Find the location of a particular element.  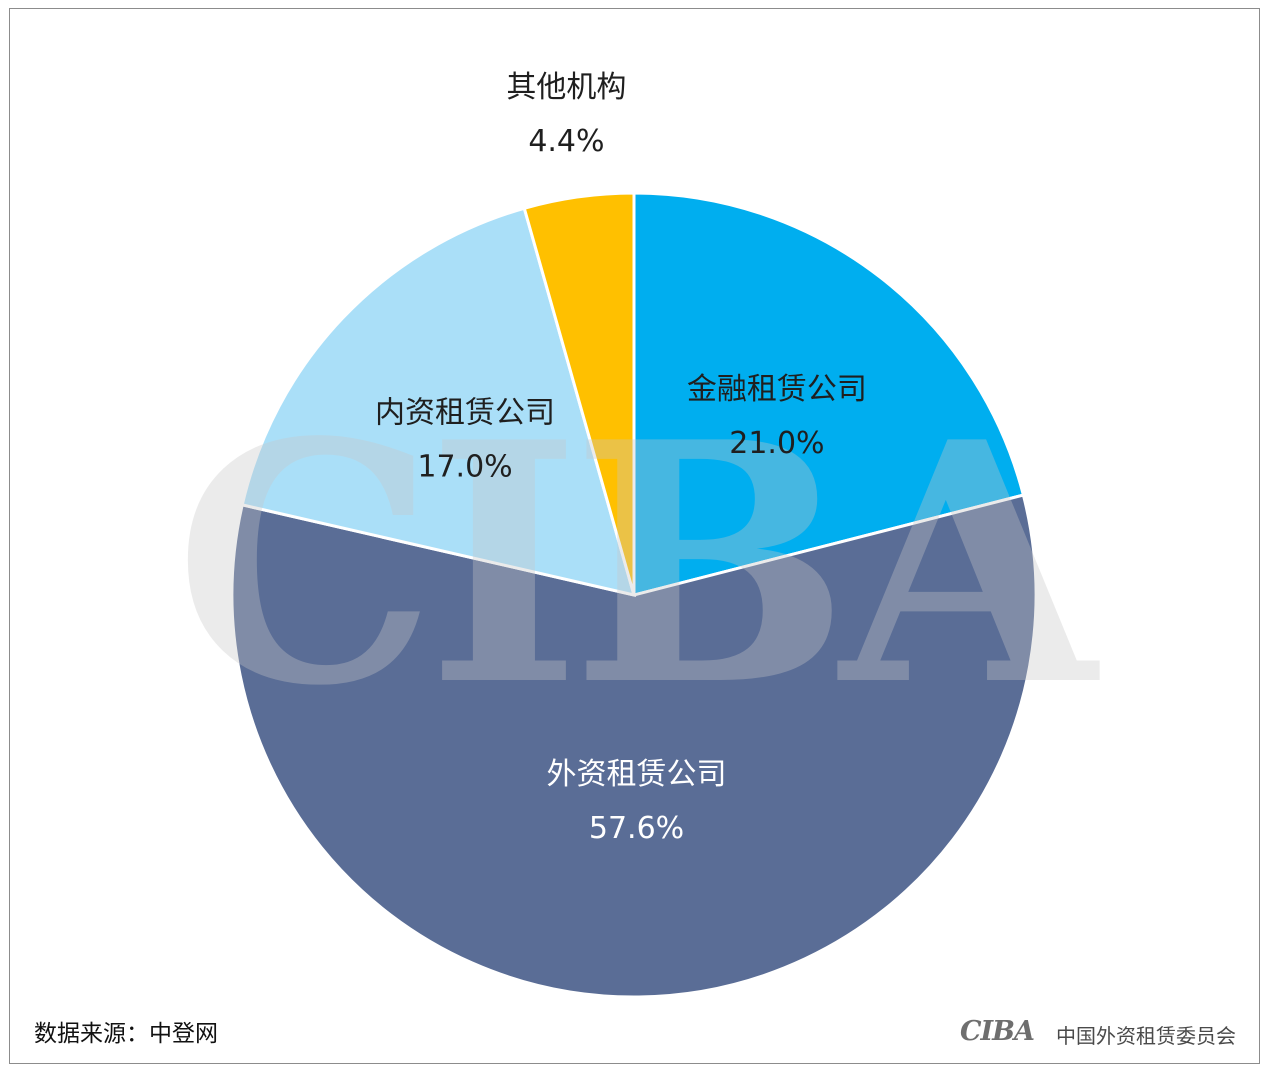

ciba-logo: CIBA is located at coordinates (997, 1031).